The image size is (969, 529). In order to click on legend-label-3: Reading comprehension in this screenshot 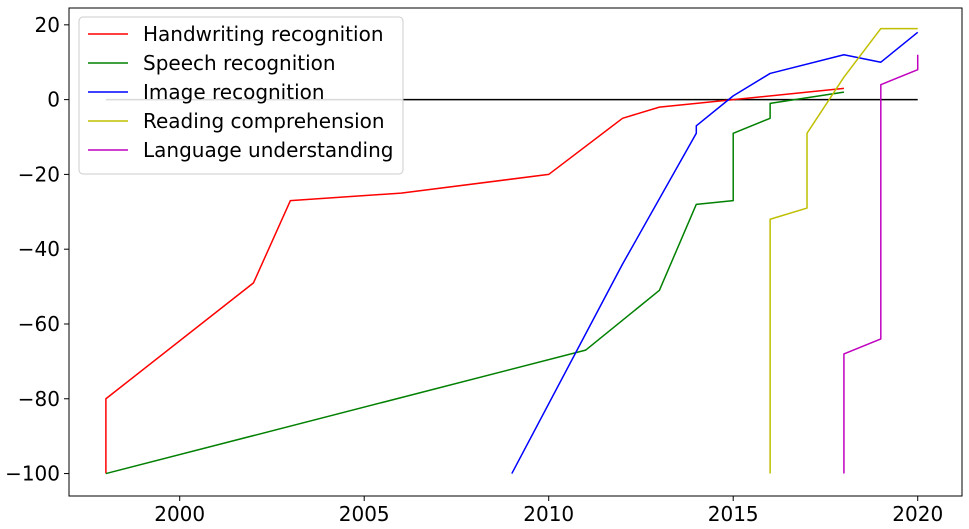, I will do `click(264, 121)`.